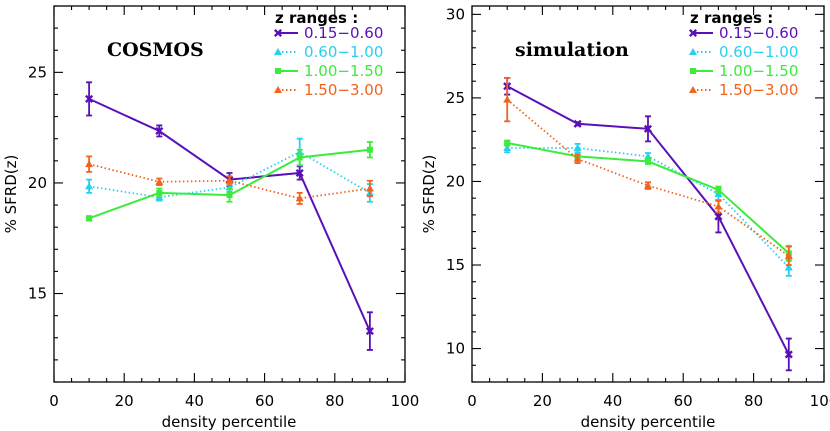 The width and height of the screenshot is (830, 431). What do you see at coordinates (455, 265) in the screenshot?
I see `simulation-y-tick-label: 15` at bounding box center [455, 265].